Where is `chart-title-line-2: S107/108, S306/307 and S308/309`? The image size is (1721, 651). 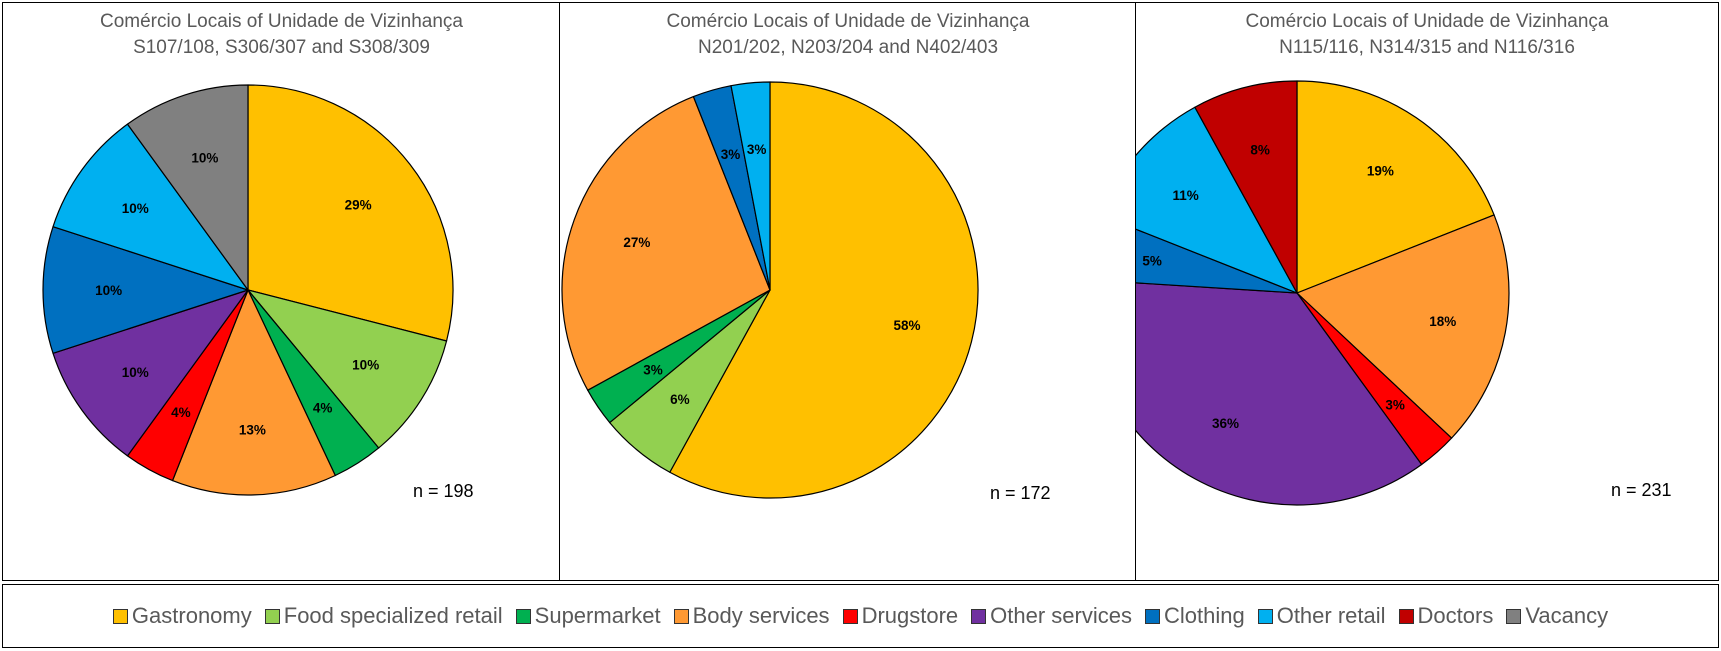 chart-title-line-2: S107/108, S306/307 and S308/309 is located at coordinates (281, 47).